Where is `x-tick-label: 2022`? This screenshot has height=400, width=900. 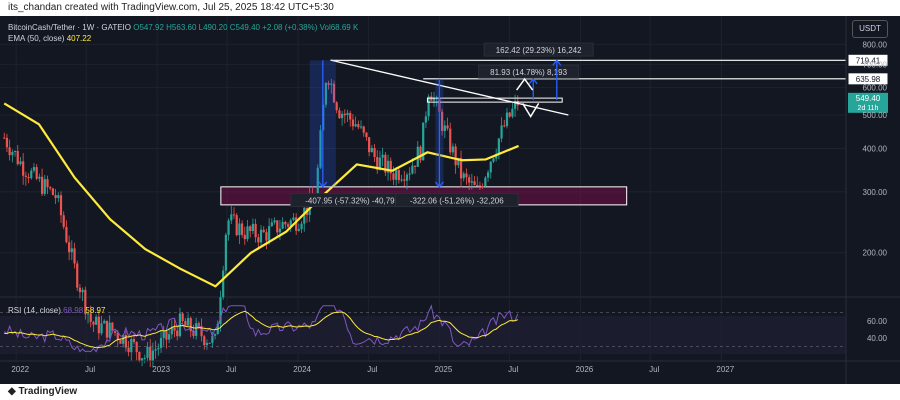
x-tick-label: 2022 is located at coordinates (20, 369).